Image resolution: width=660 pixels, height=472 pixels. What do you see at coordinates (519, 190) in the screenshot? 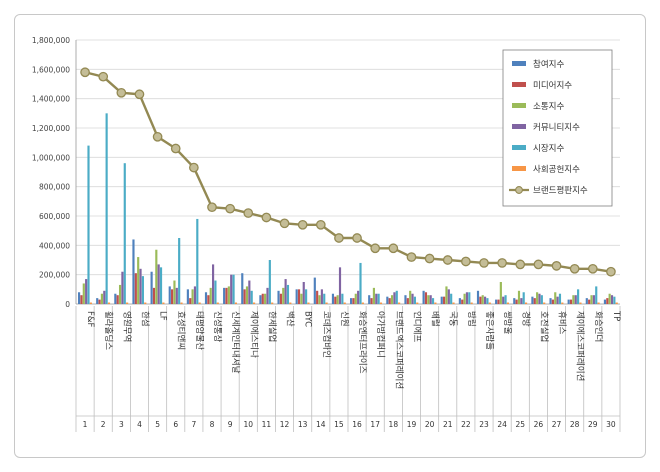
I see `legend-line-marker` at bounding box center [519, 190].